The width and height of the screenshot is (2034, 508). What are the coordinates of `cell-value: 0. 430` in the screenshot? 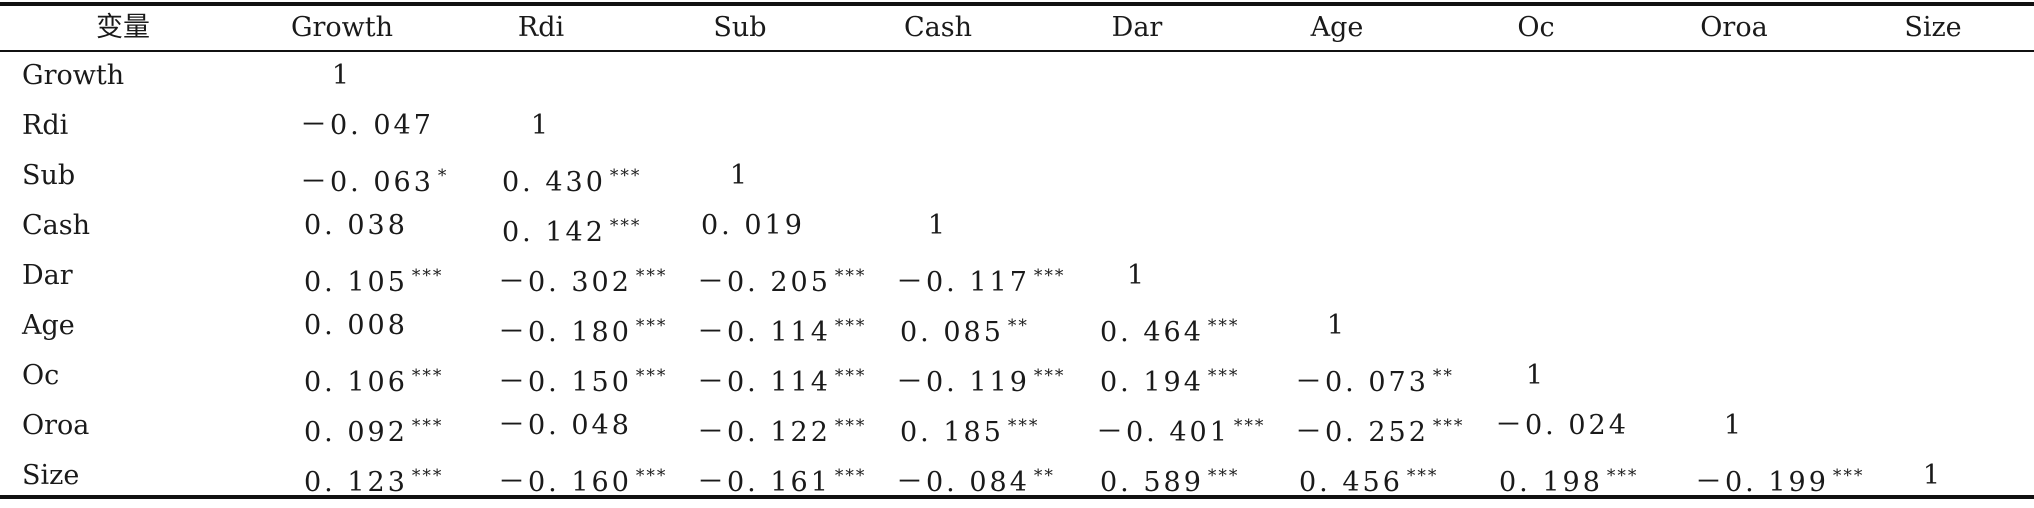 It's located at (554, 182).